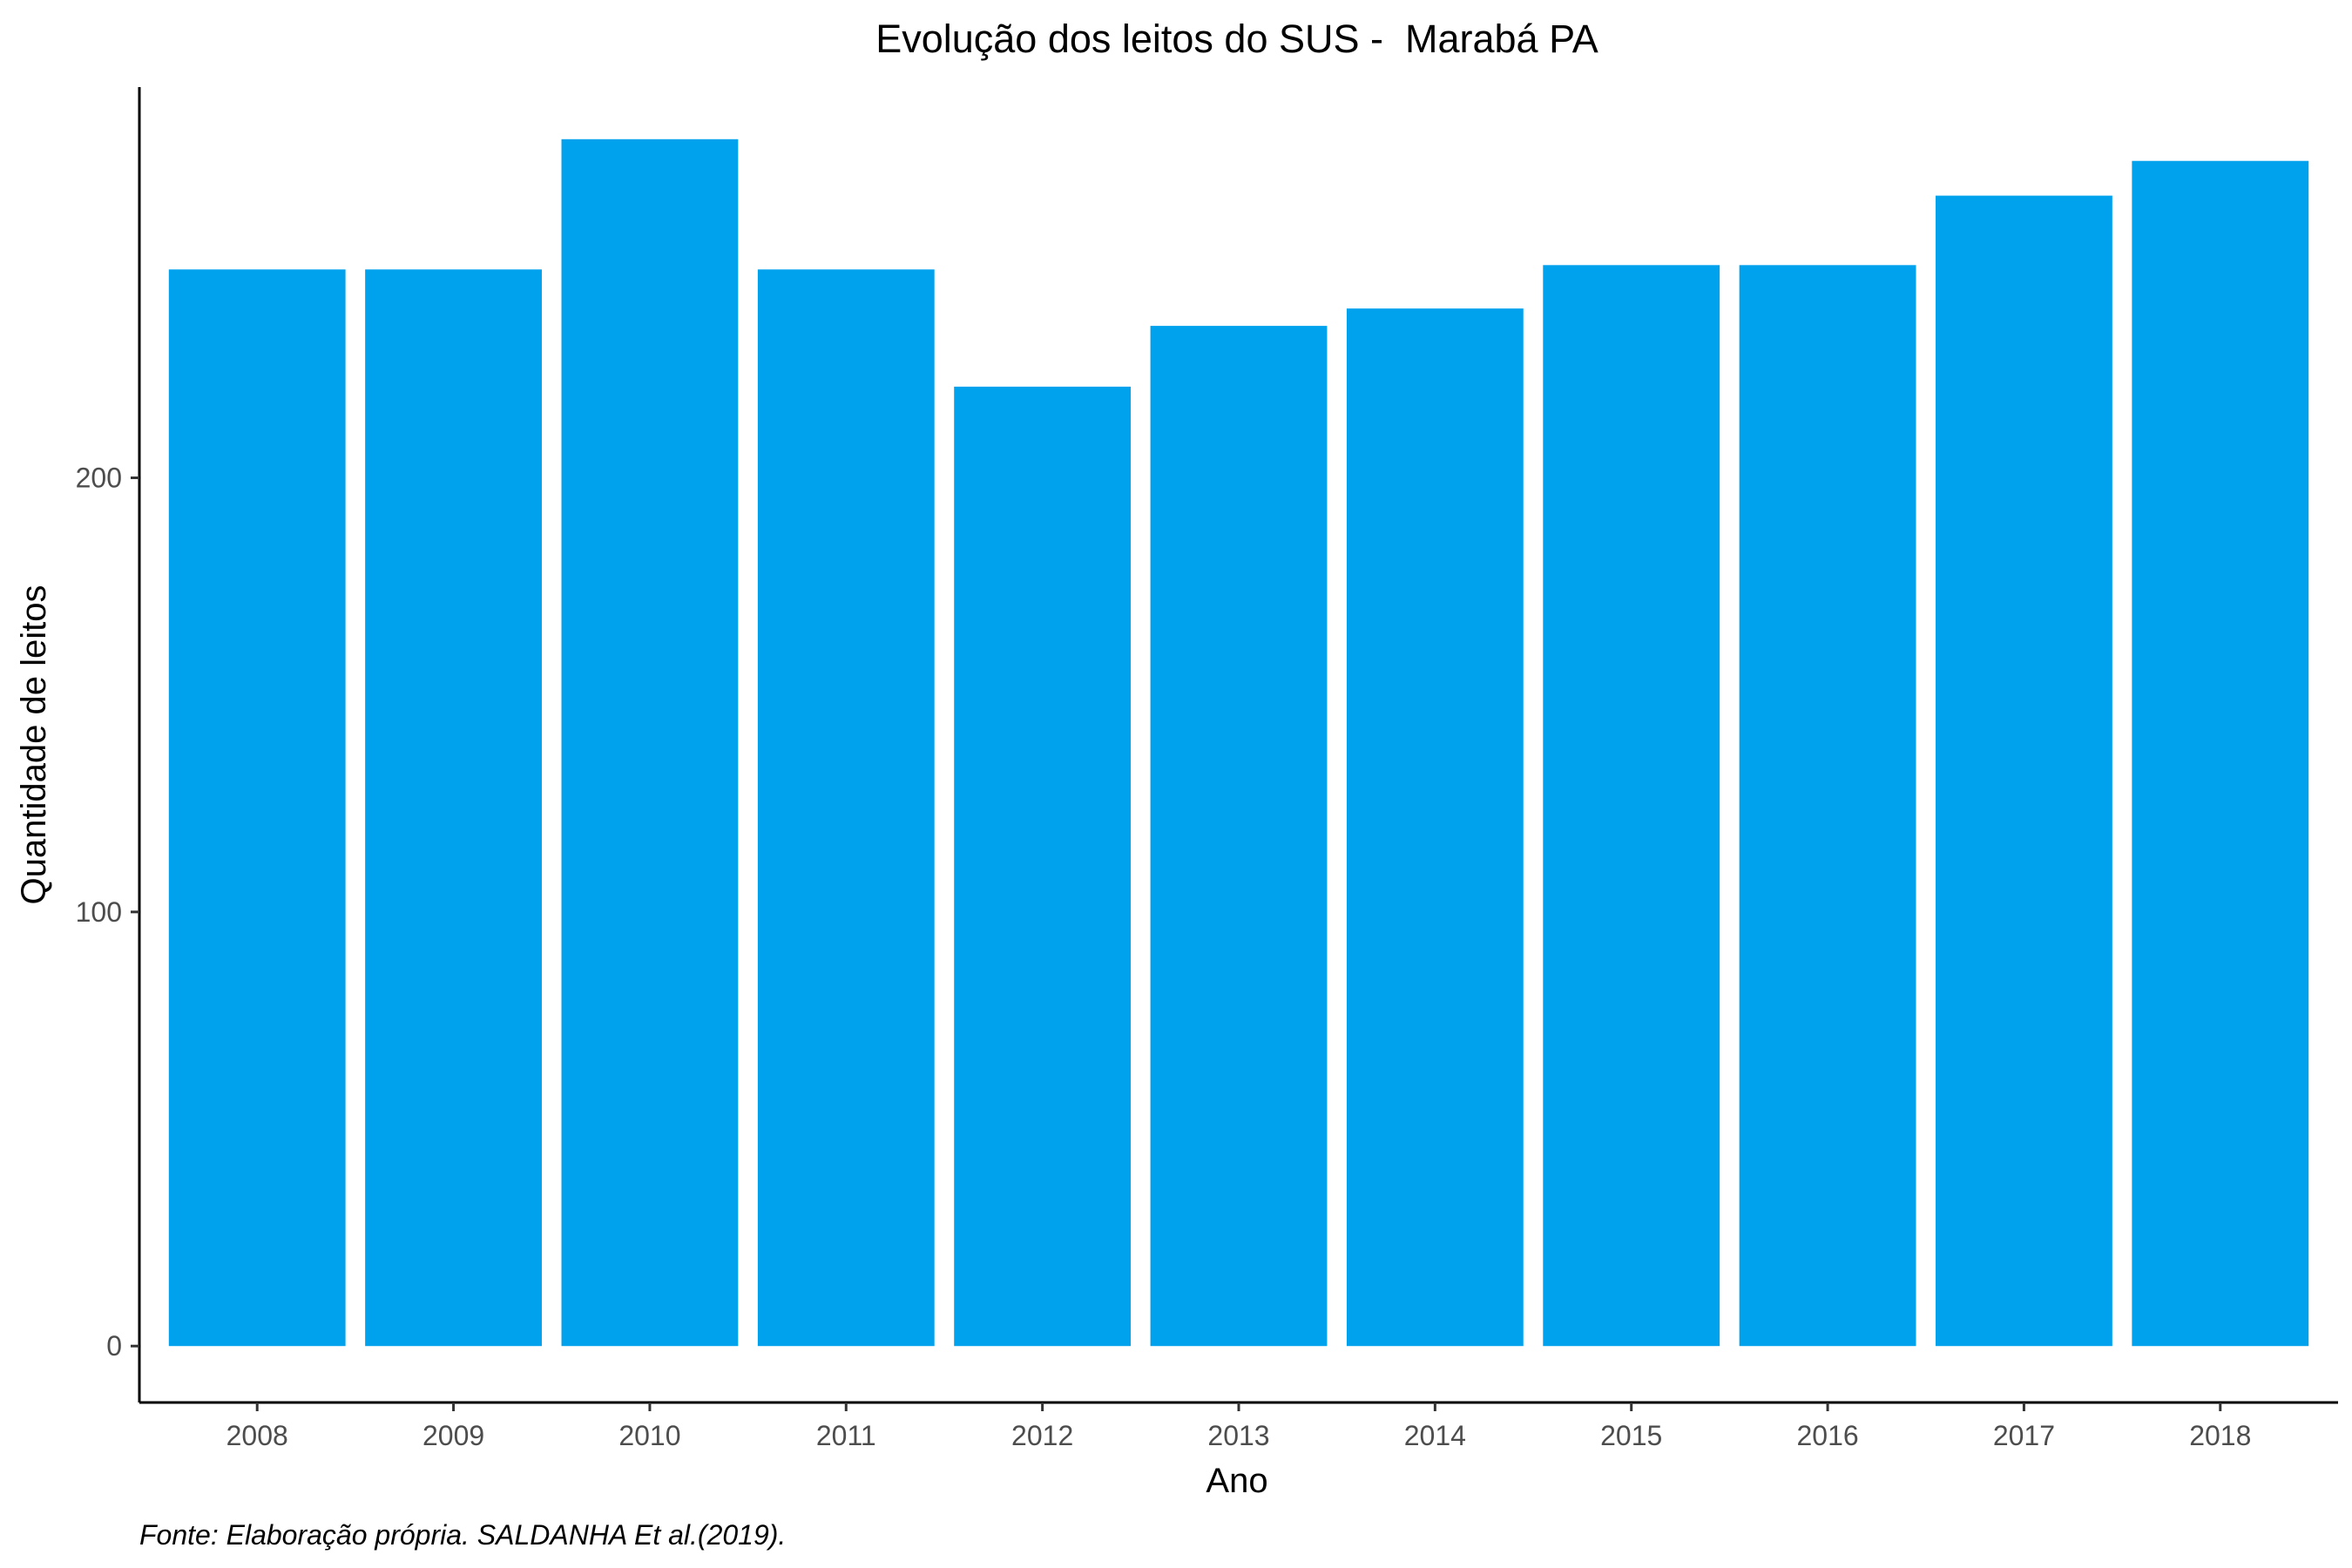 The height and width of the screenshot is (1568, 2352). I want to click on x-tick-label-2012: 2012, so click(1042, 1435).